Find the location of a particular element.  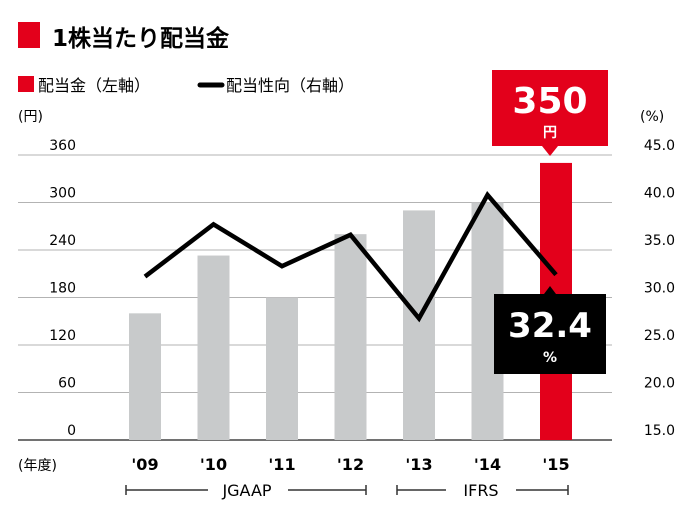

dividend-callout-unit: 円 is located at coordinates (550, 133).